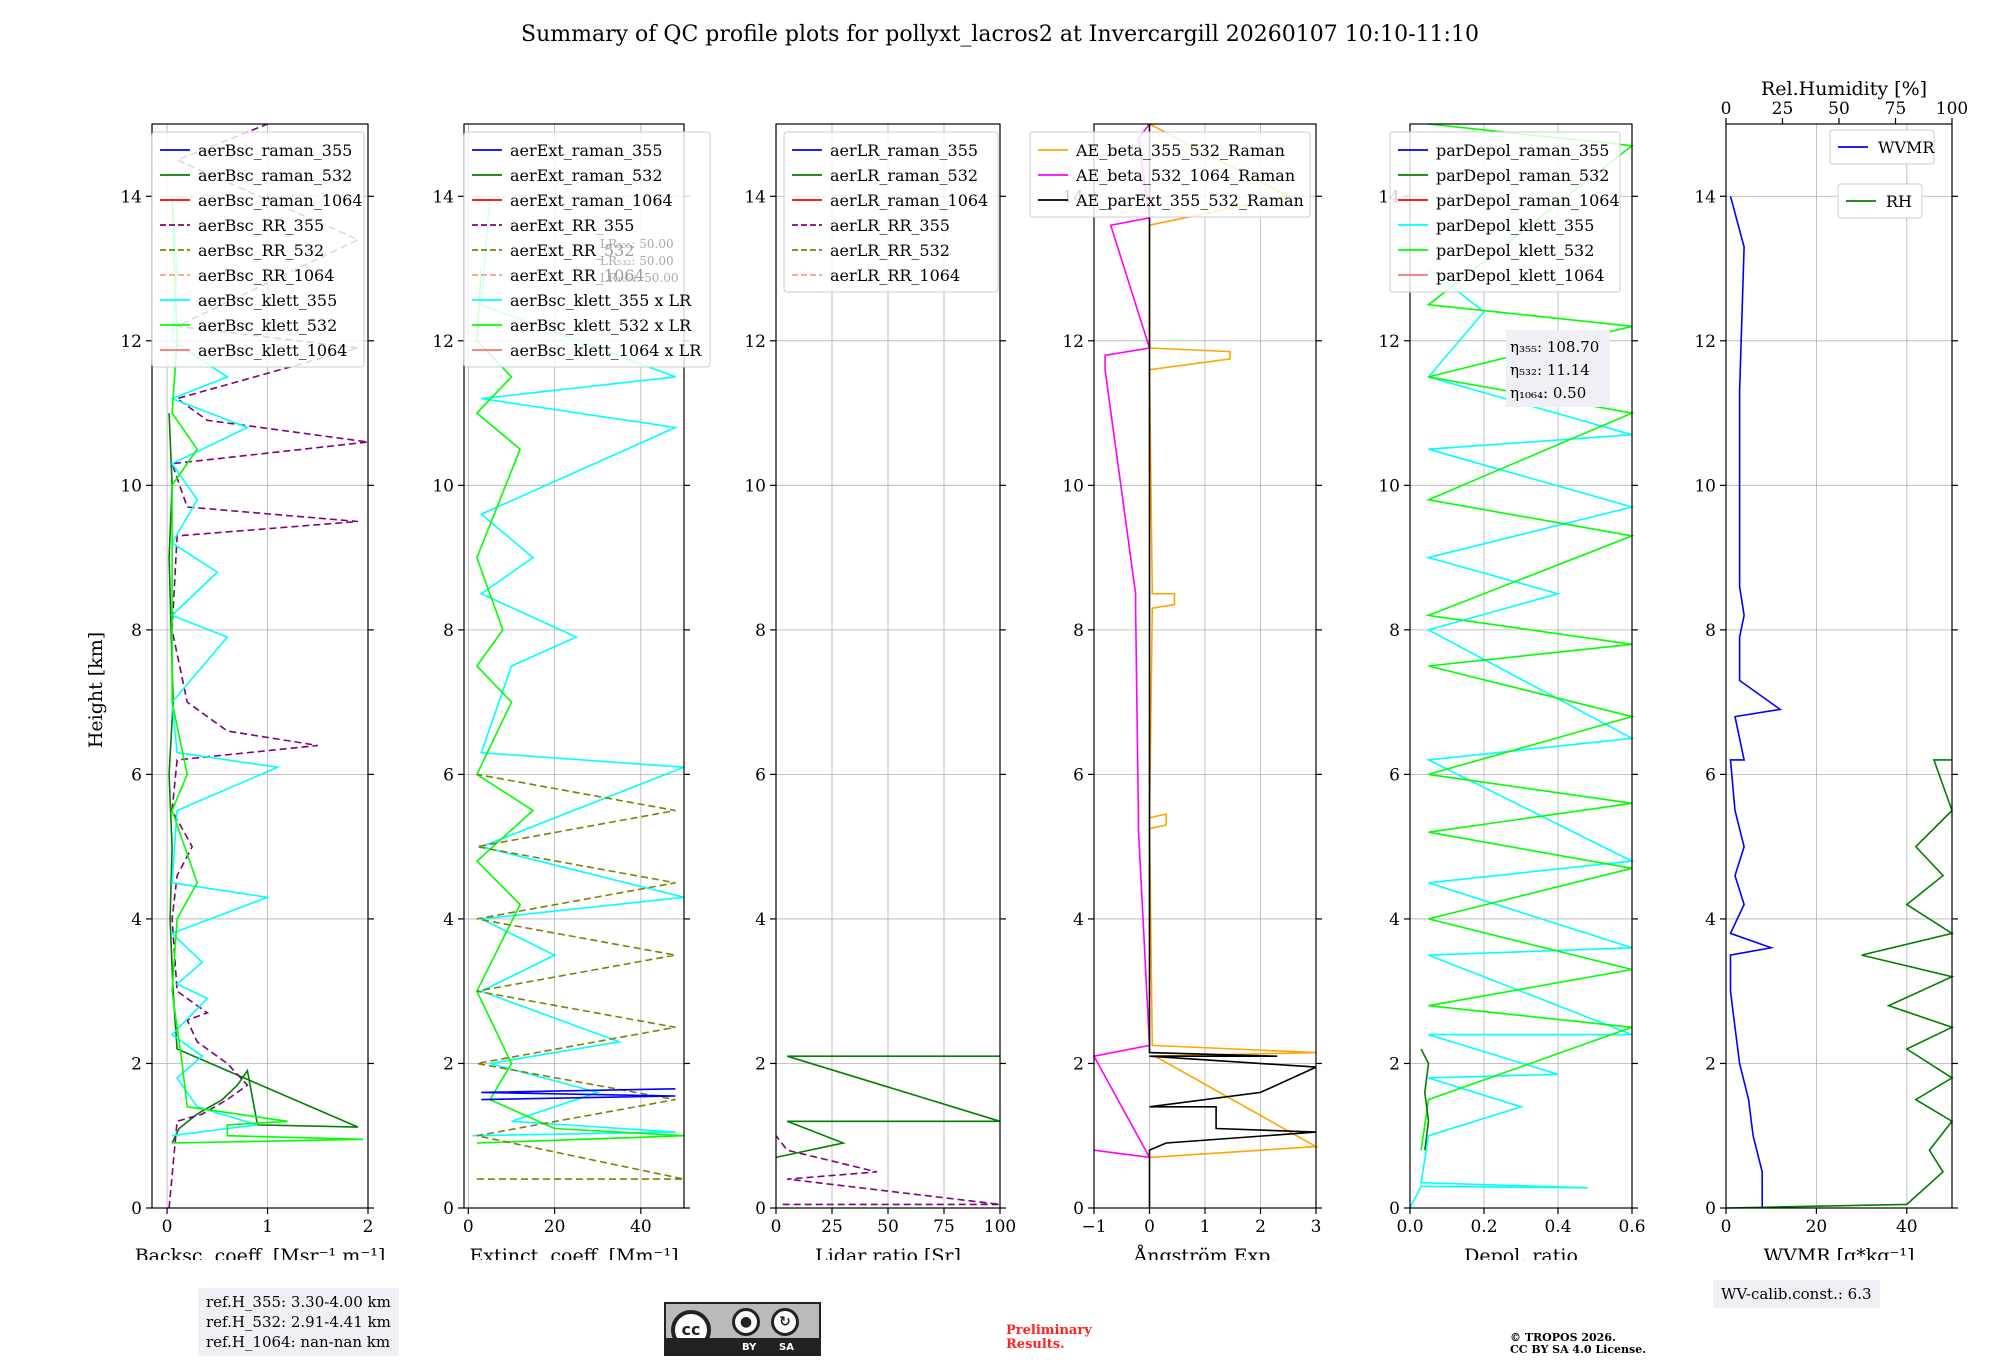 This screenshot has width=2000, height=1360. What do you see at coordinates (944, 1227) in the screenshot?
I see `x-tick-label: 75` at bounding box center [944, 1227].